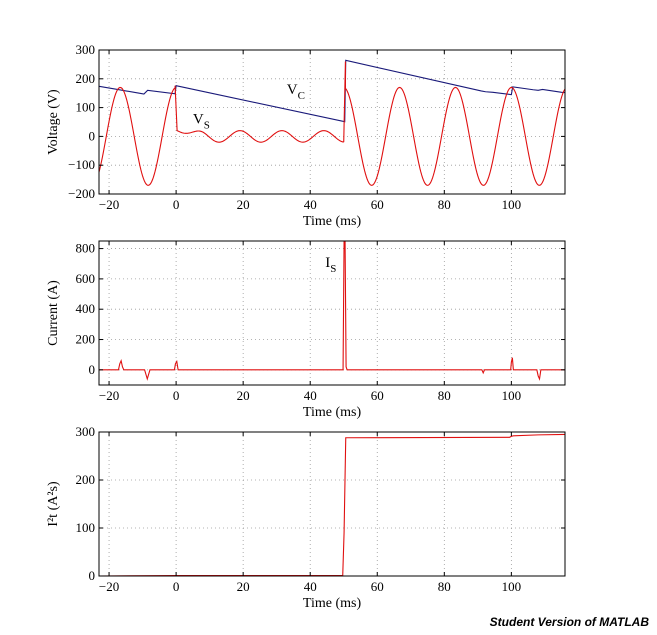 The width and height of the screenshot is (657, 635). What do you see at coordinates (86, 278) in the screenshot?
I see `y-tick-label: 600` at bounding box center [86, 278].